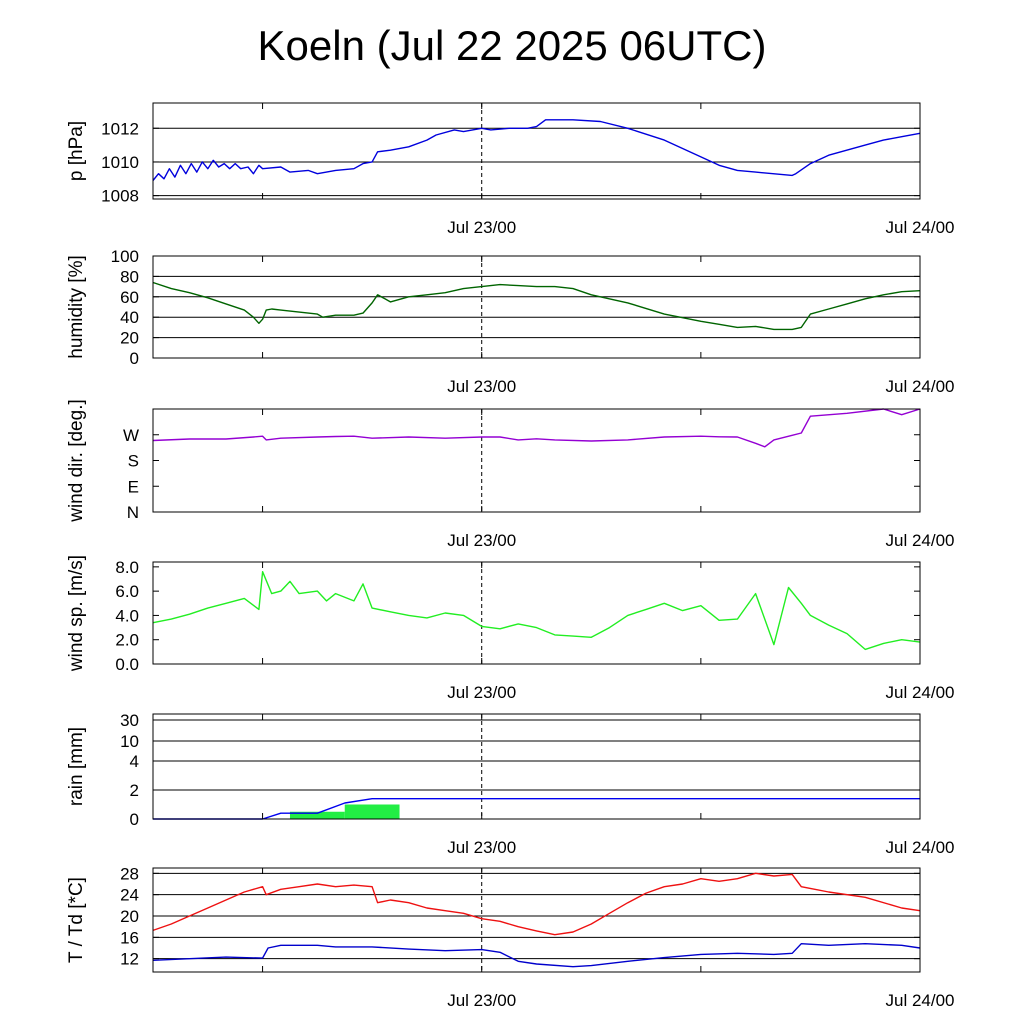 The height and width of the screenshot is (1024, 1024). What do you see at coordinates (76, 461) in the screenshot?
I see `y-axis-label: wind dir. [deg.]` at bounding box center [76, 461].